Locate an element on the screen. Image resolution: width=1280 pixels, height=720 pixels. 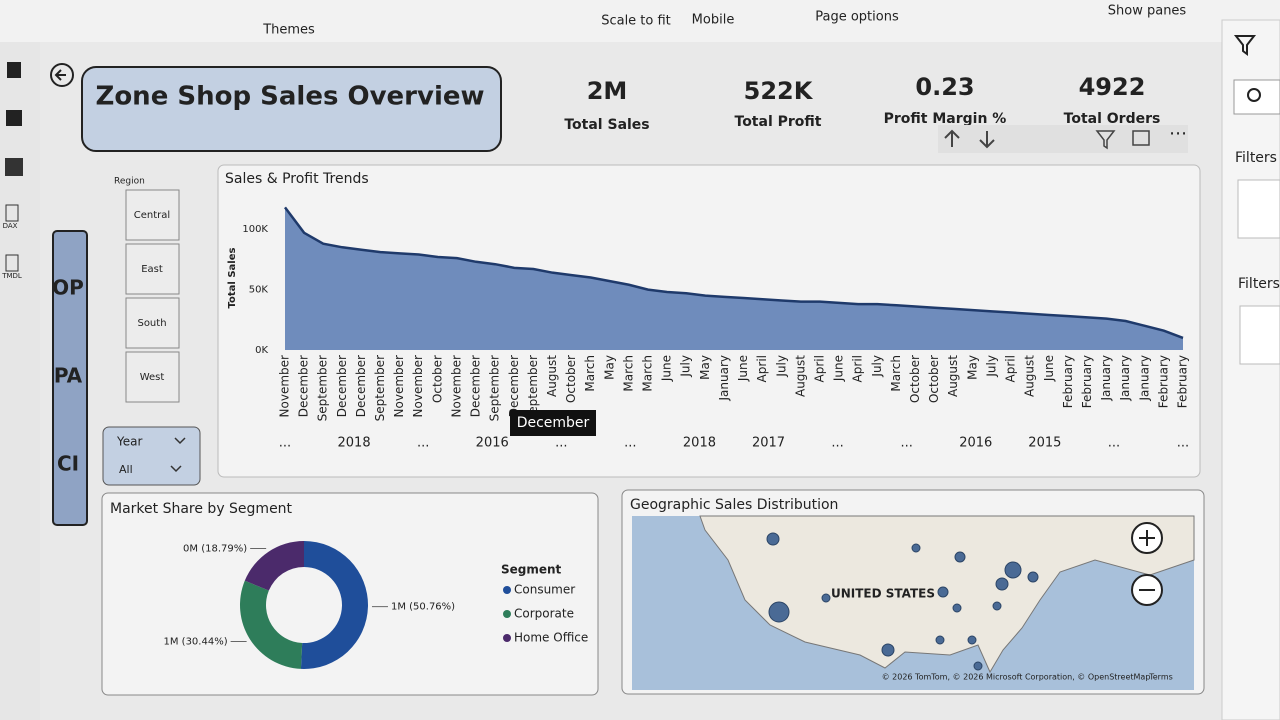
map-terms: Terms is located at coordinates (1160, 677).